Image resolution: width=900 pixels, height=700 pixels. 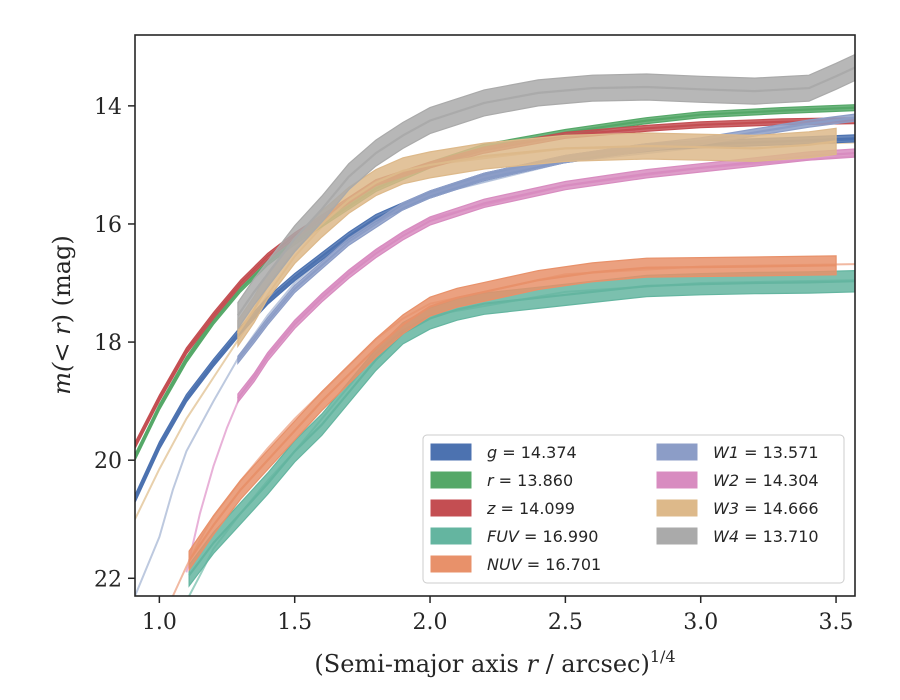 What do you see at coordinates (565, 622) in the screenshot?
I see `x-tick-label: 2.5` at bounding box center [565, 622].